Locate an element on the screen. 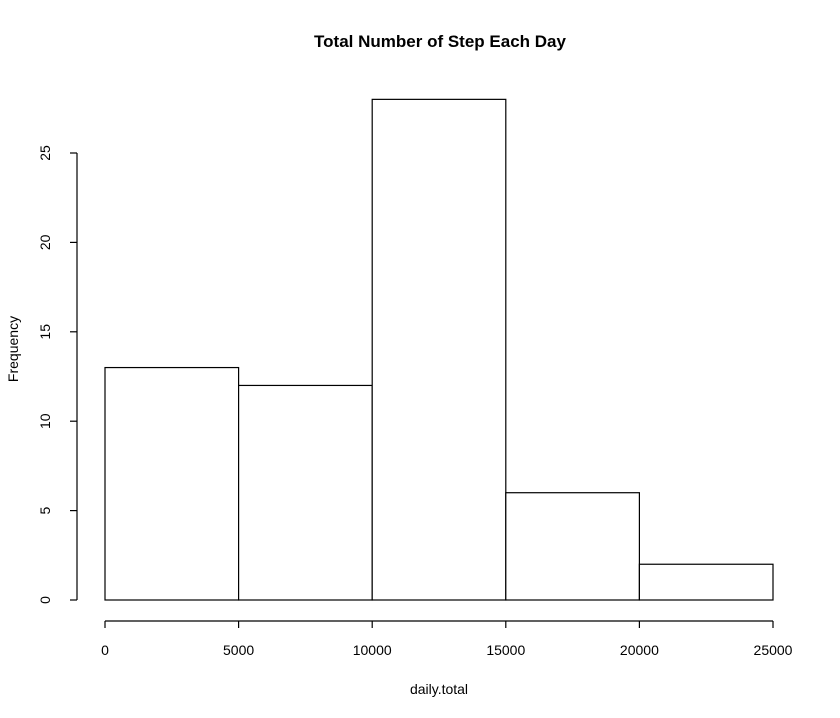 The image size is (840, 718). y-tick-label: 10 is located at coordinates (45, 421).